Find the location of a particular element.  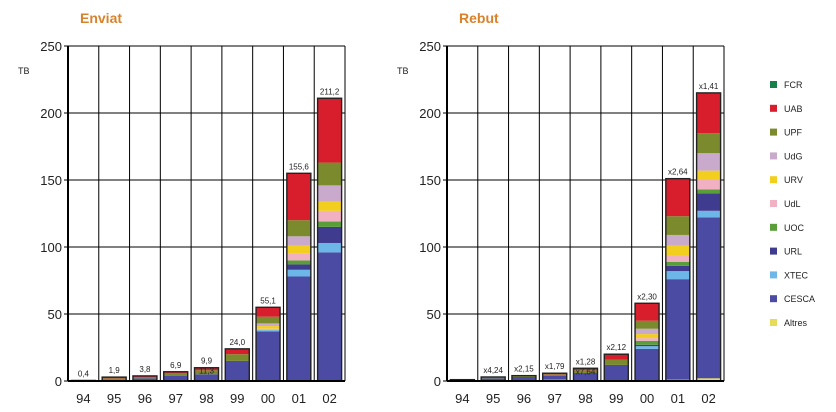

x-tick-label: 94 is located at coordinates (462, 398).